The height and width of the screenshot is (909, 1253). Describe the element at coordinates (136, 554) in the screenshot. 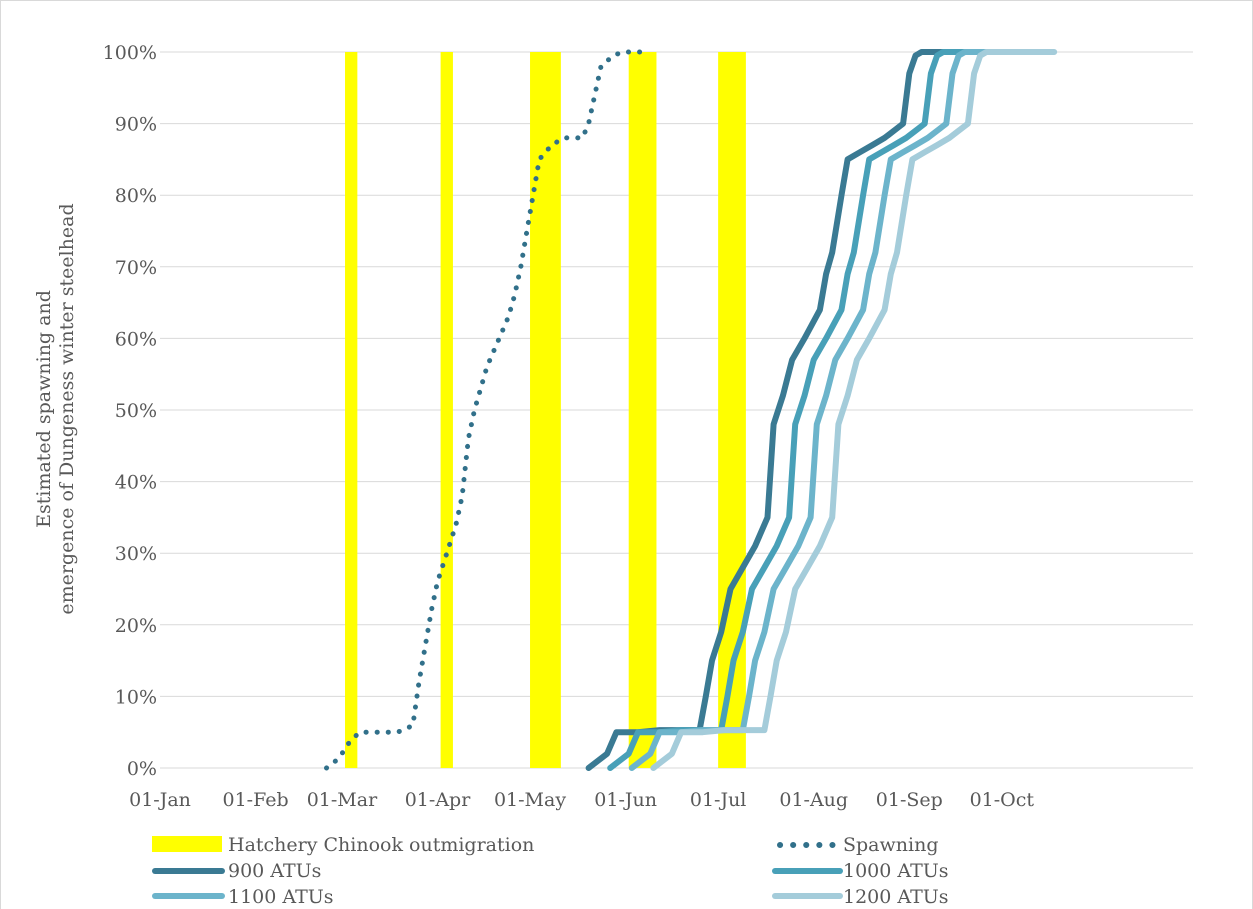

I see `y-tick-label: 30%` at that location.